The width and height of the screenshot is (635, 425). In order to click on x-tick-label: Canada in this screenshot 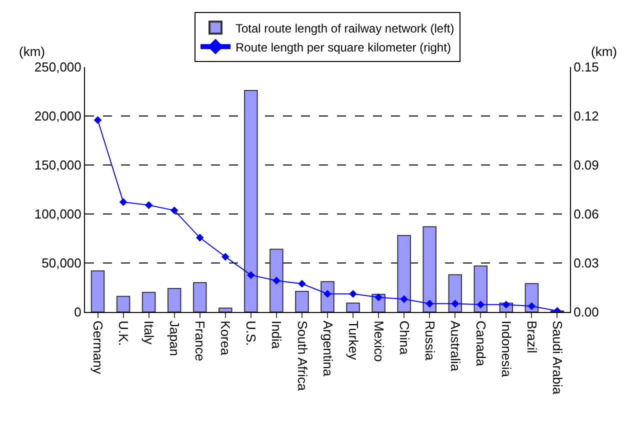, I will do `click(480, 343)`.